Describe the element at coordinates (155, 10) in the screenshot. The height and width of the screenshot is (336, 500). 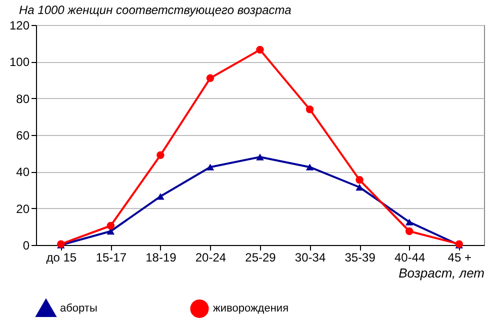
I see `chart-title: На 1000 женщин соответствующего возраста` at that location.